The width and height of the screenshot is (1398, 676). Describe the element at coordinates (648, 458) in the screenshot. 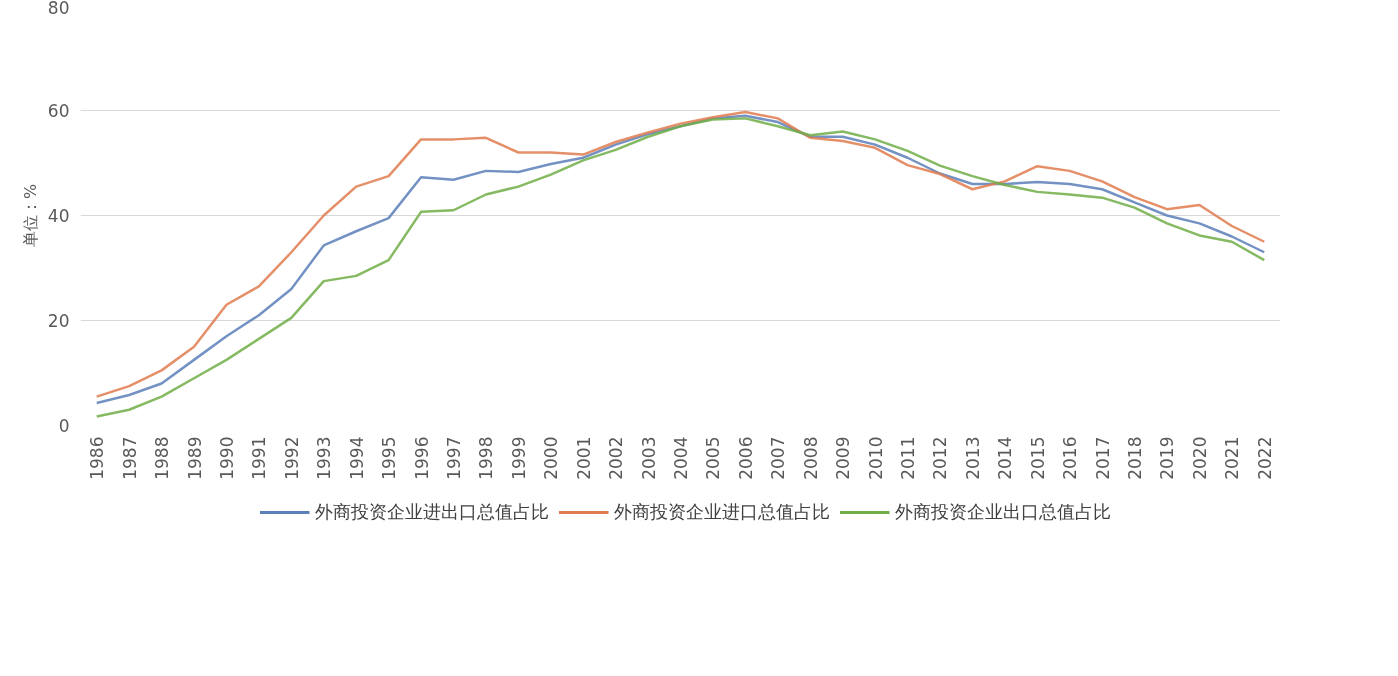

I see `x-tick-label: 2003` at that location.